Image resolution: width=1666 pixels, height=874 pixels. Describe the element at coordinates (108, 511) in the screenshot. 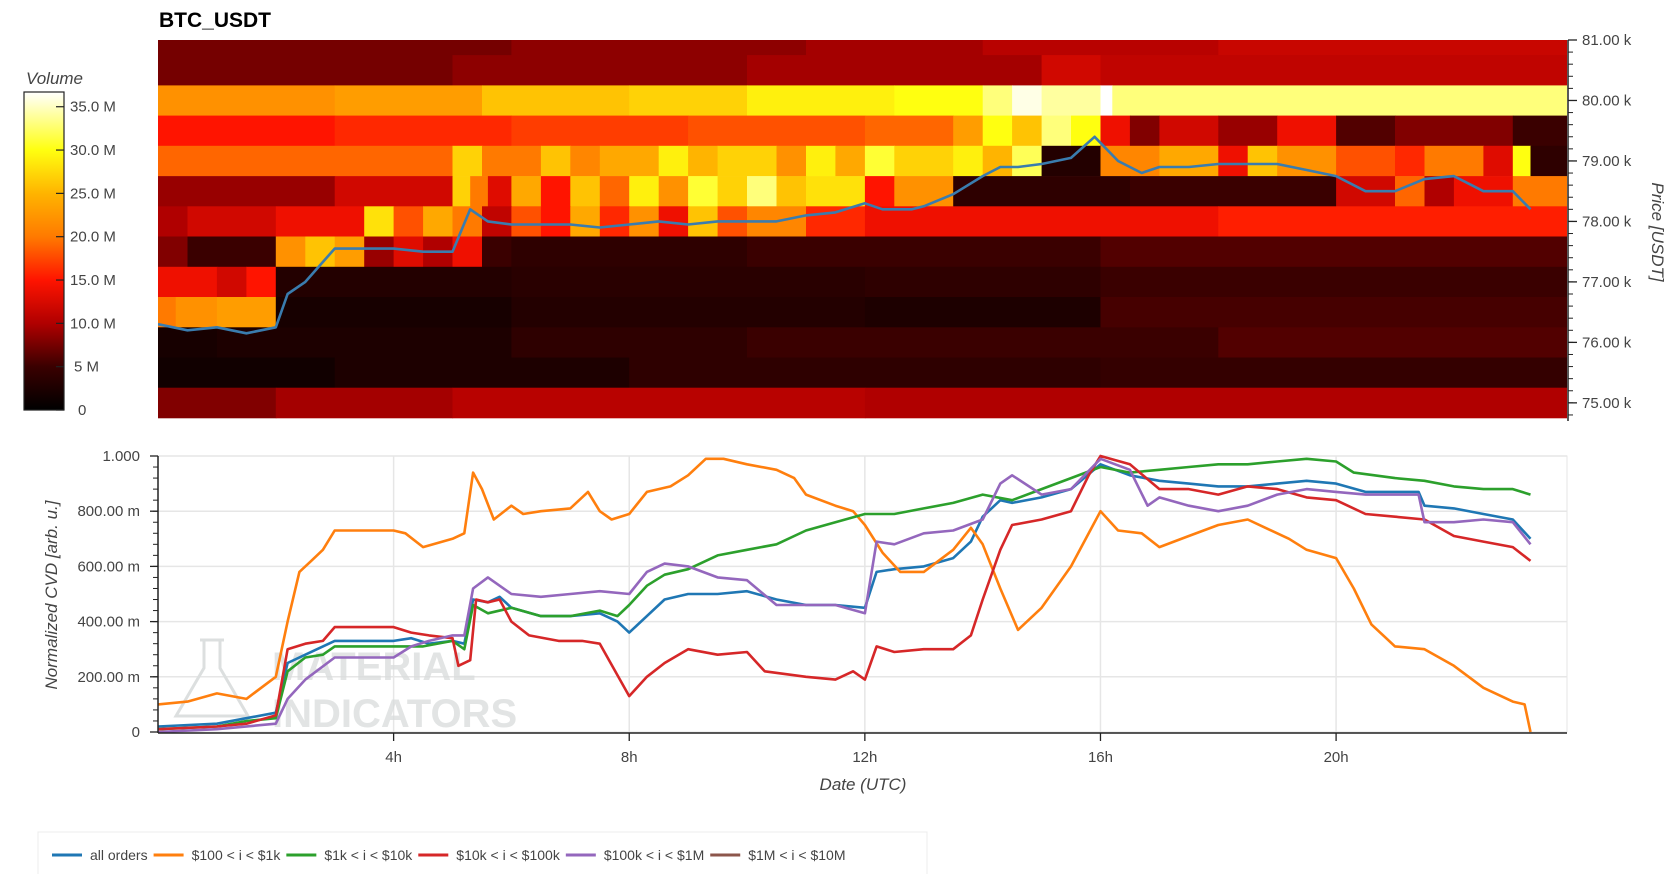

I see `cvd-y-tick-label: 800.00 m` at that location.